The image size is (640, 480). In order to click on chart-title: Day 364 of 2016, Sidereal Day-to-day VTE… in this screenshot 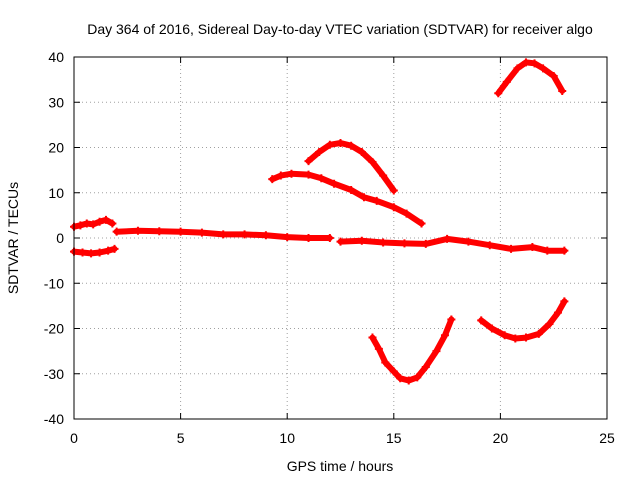, I will do `click(340, 29)`.